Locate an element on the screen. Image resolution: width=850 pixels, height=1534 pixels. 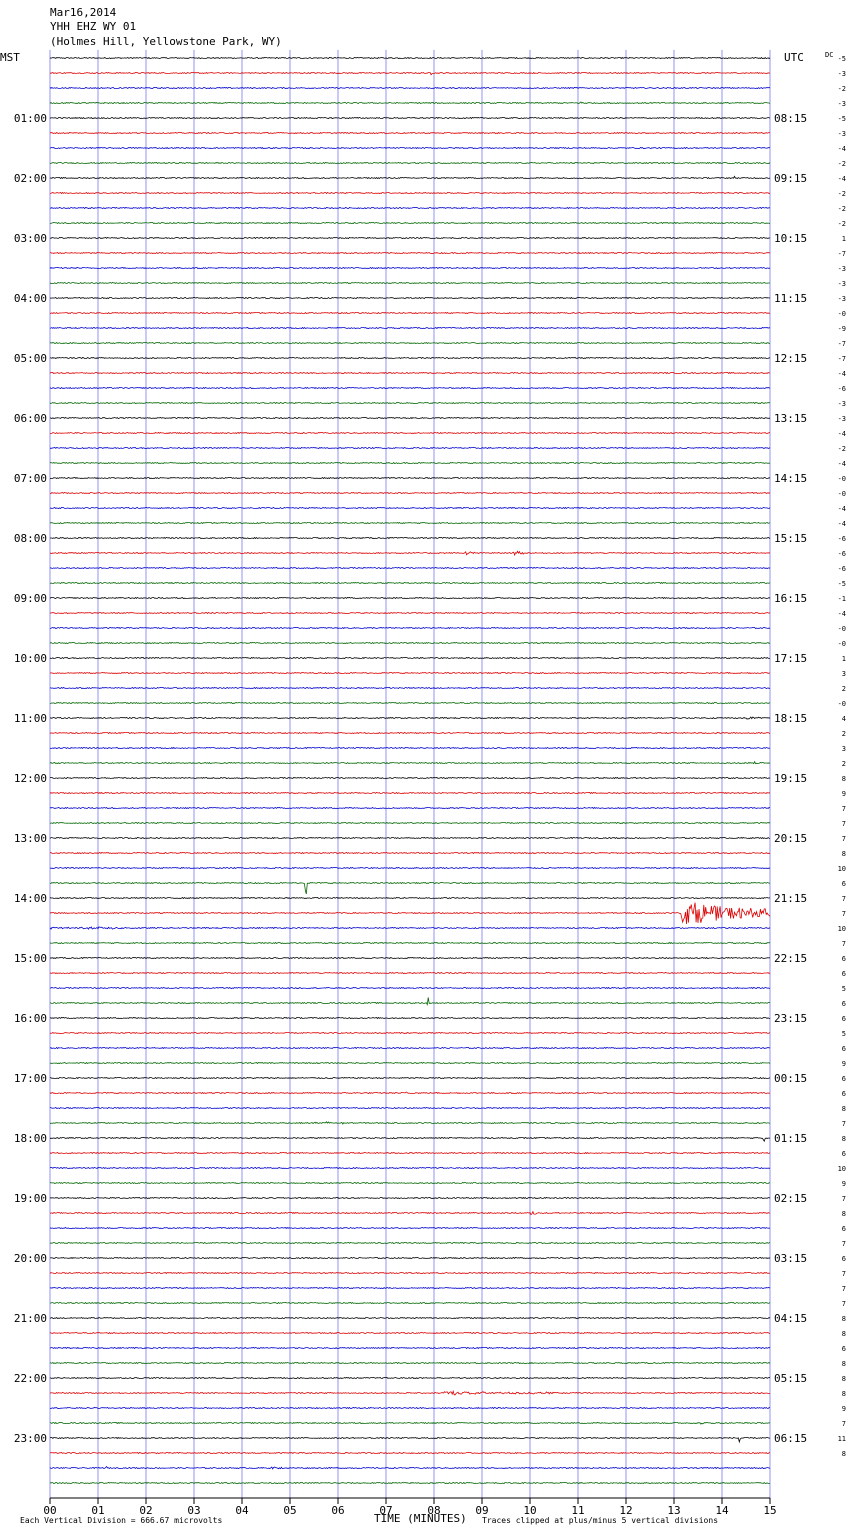
utc-hour-label: 11:15 is located at coordinates (790, 298).